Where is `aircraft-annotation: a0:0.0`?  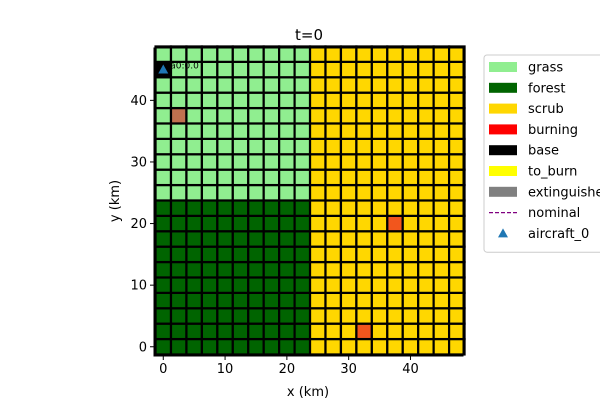
aircraft-annotation: a0:0.0 is located at coordinates (184, 67).